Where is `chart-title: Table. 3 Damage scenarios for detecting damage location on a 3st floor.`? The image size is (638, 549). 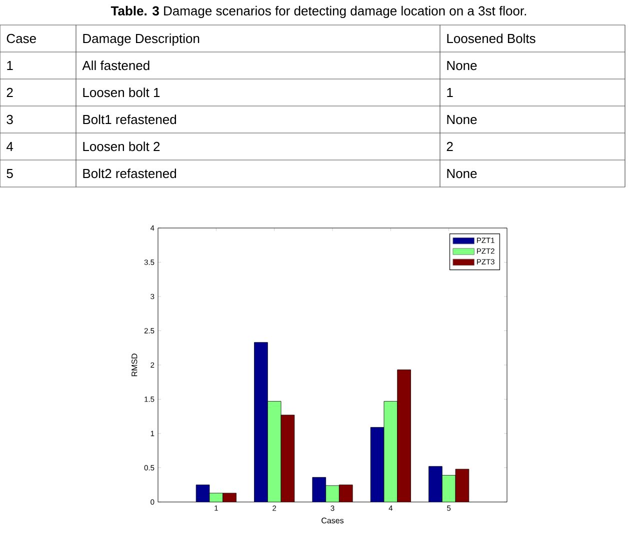
chart-title: Table. 3 Damage scenarios for detecting damage location on a 3st floor. is located at coordinates (318, 12).